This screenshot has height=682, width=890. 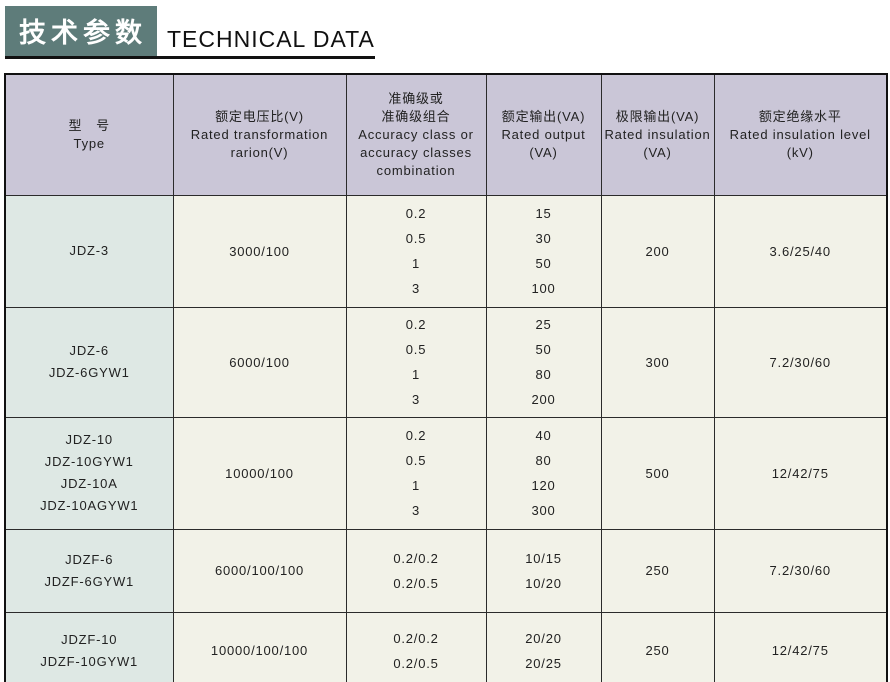 What do you see at coordinates (89, 461) in the screenshot?
I see `type-name: JDZ-10GYW1` at bounding box center [89, 461].